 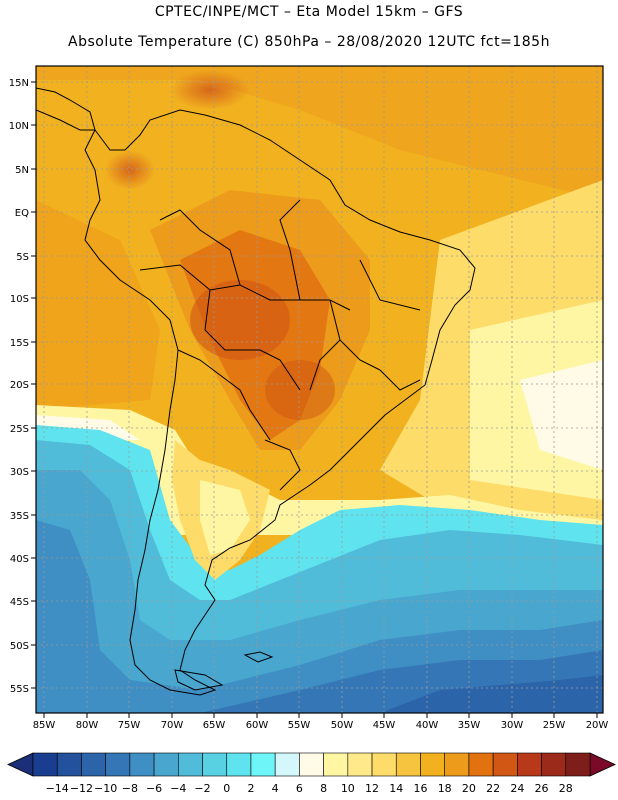 What do you see at coordinates (542, 788) in the screenshot?
I see `colorbar-tick-label: 26` at bounding box center [542, 788].